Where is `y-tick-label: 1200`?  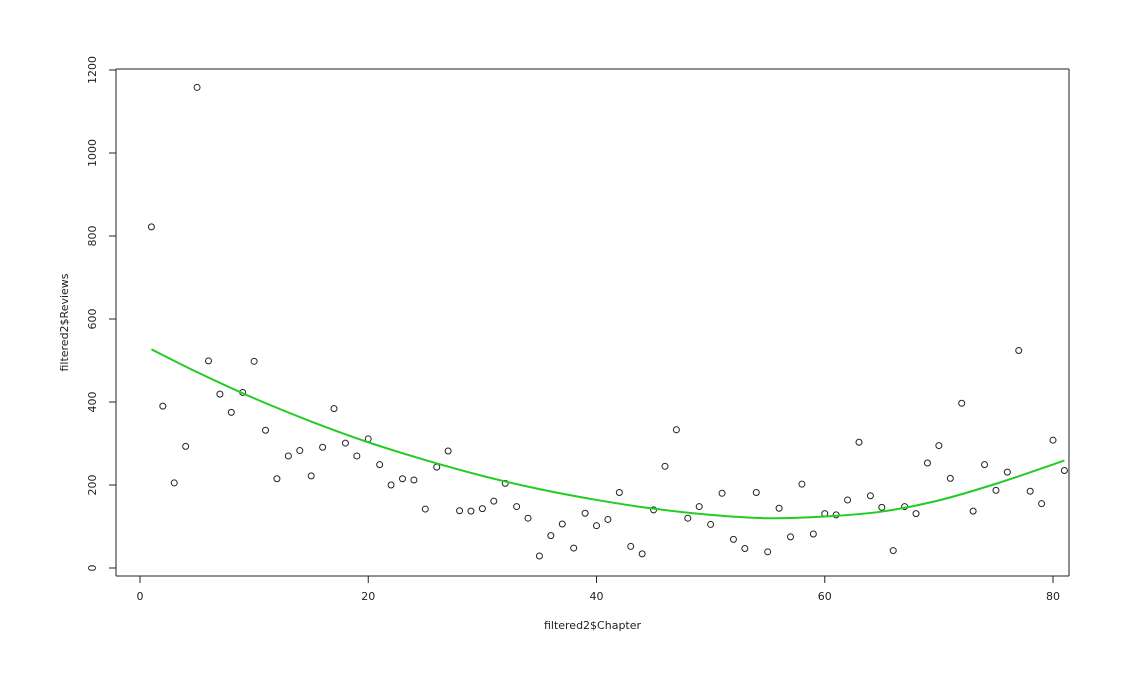 y-tick-label: 1200 is located at coordinates (92, 70).